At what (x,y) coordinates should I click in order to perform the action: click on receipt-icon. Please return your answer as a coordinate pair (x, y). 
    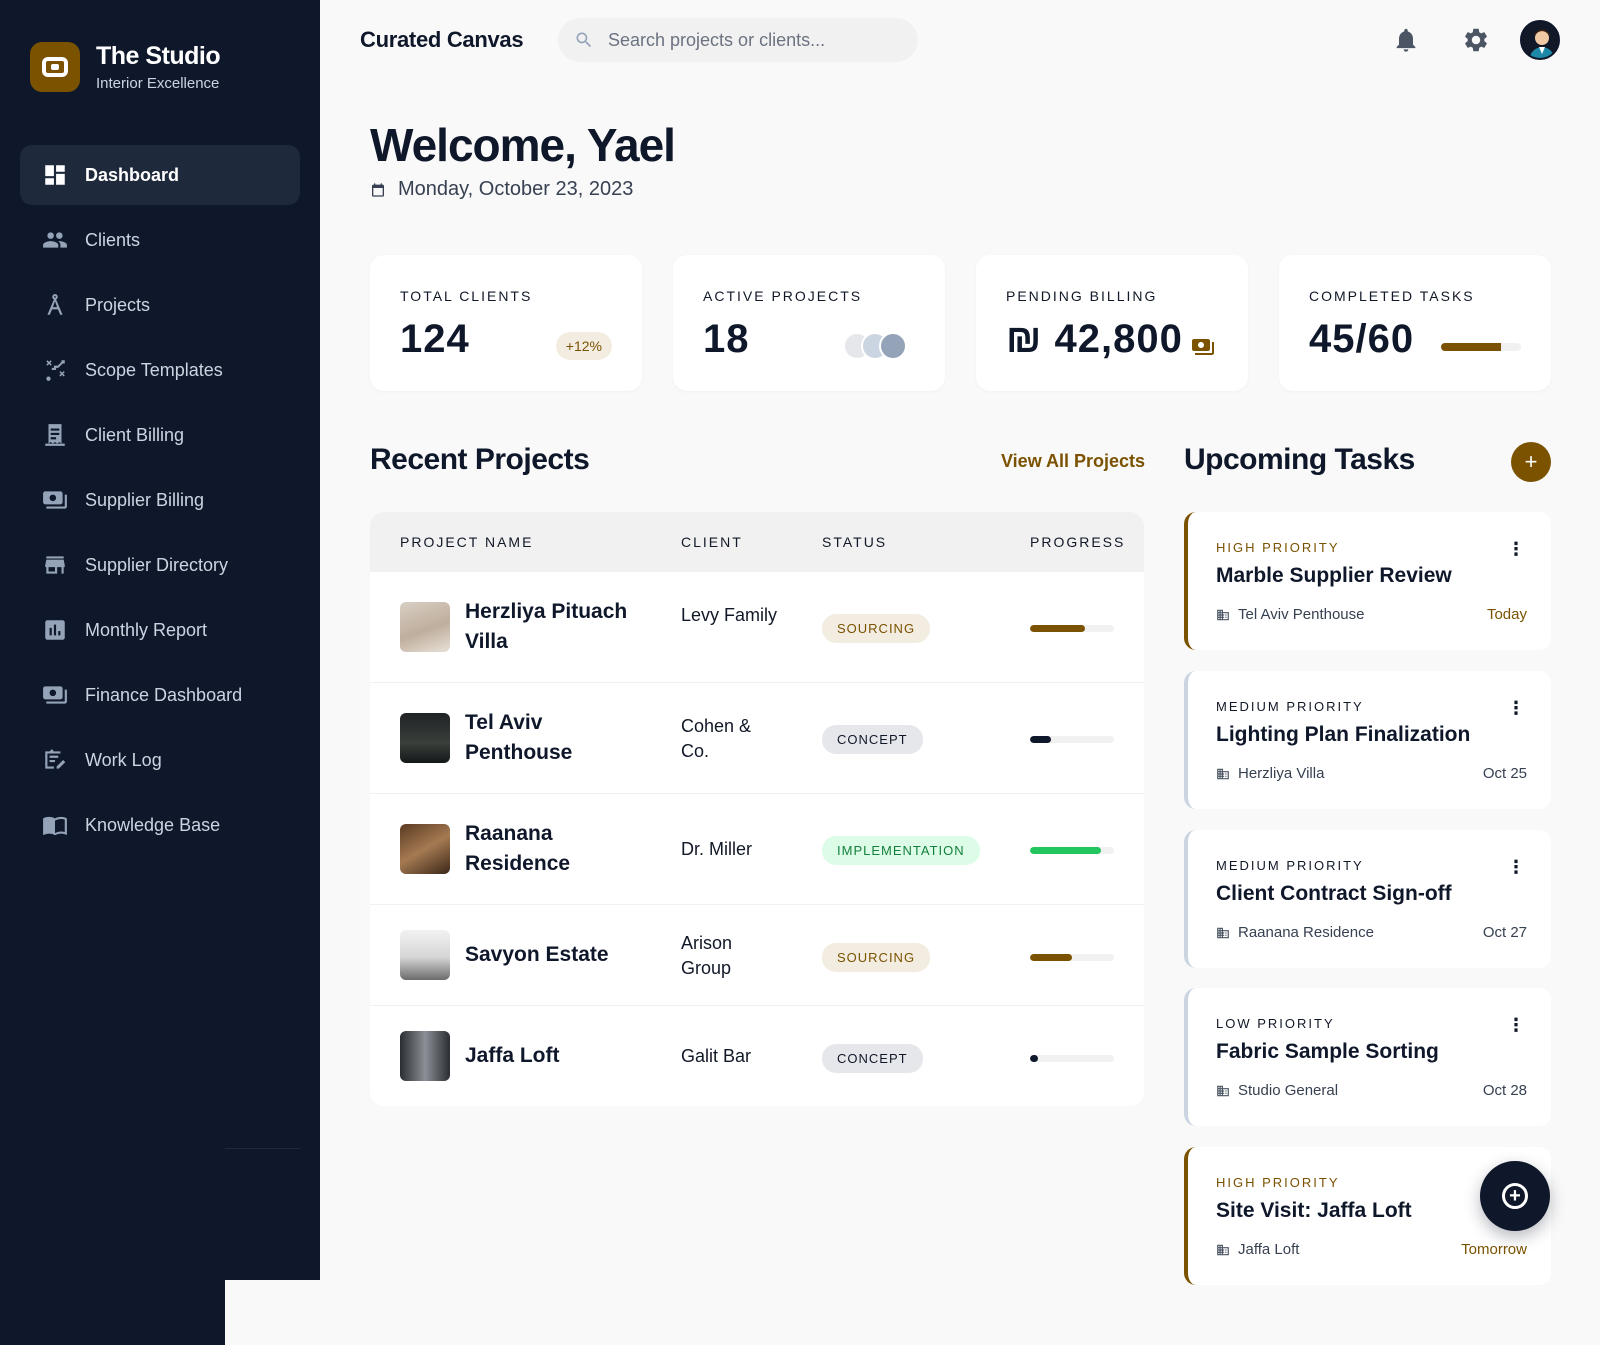
    Looking at the image, I should click on (55, 435).